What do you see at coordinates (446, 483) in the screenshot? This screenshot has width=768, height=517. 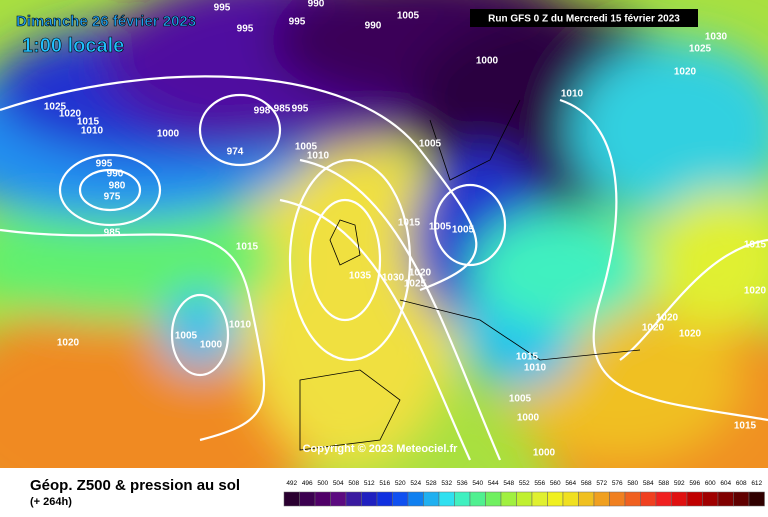 I see `scale-label: 532` at bounding box center [446, 483].